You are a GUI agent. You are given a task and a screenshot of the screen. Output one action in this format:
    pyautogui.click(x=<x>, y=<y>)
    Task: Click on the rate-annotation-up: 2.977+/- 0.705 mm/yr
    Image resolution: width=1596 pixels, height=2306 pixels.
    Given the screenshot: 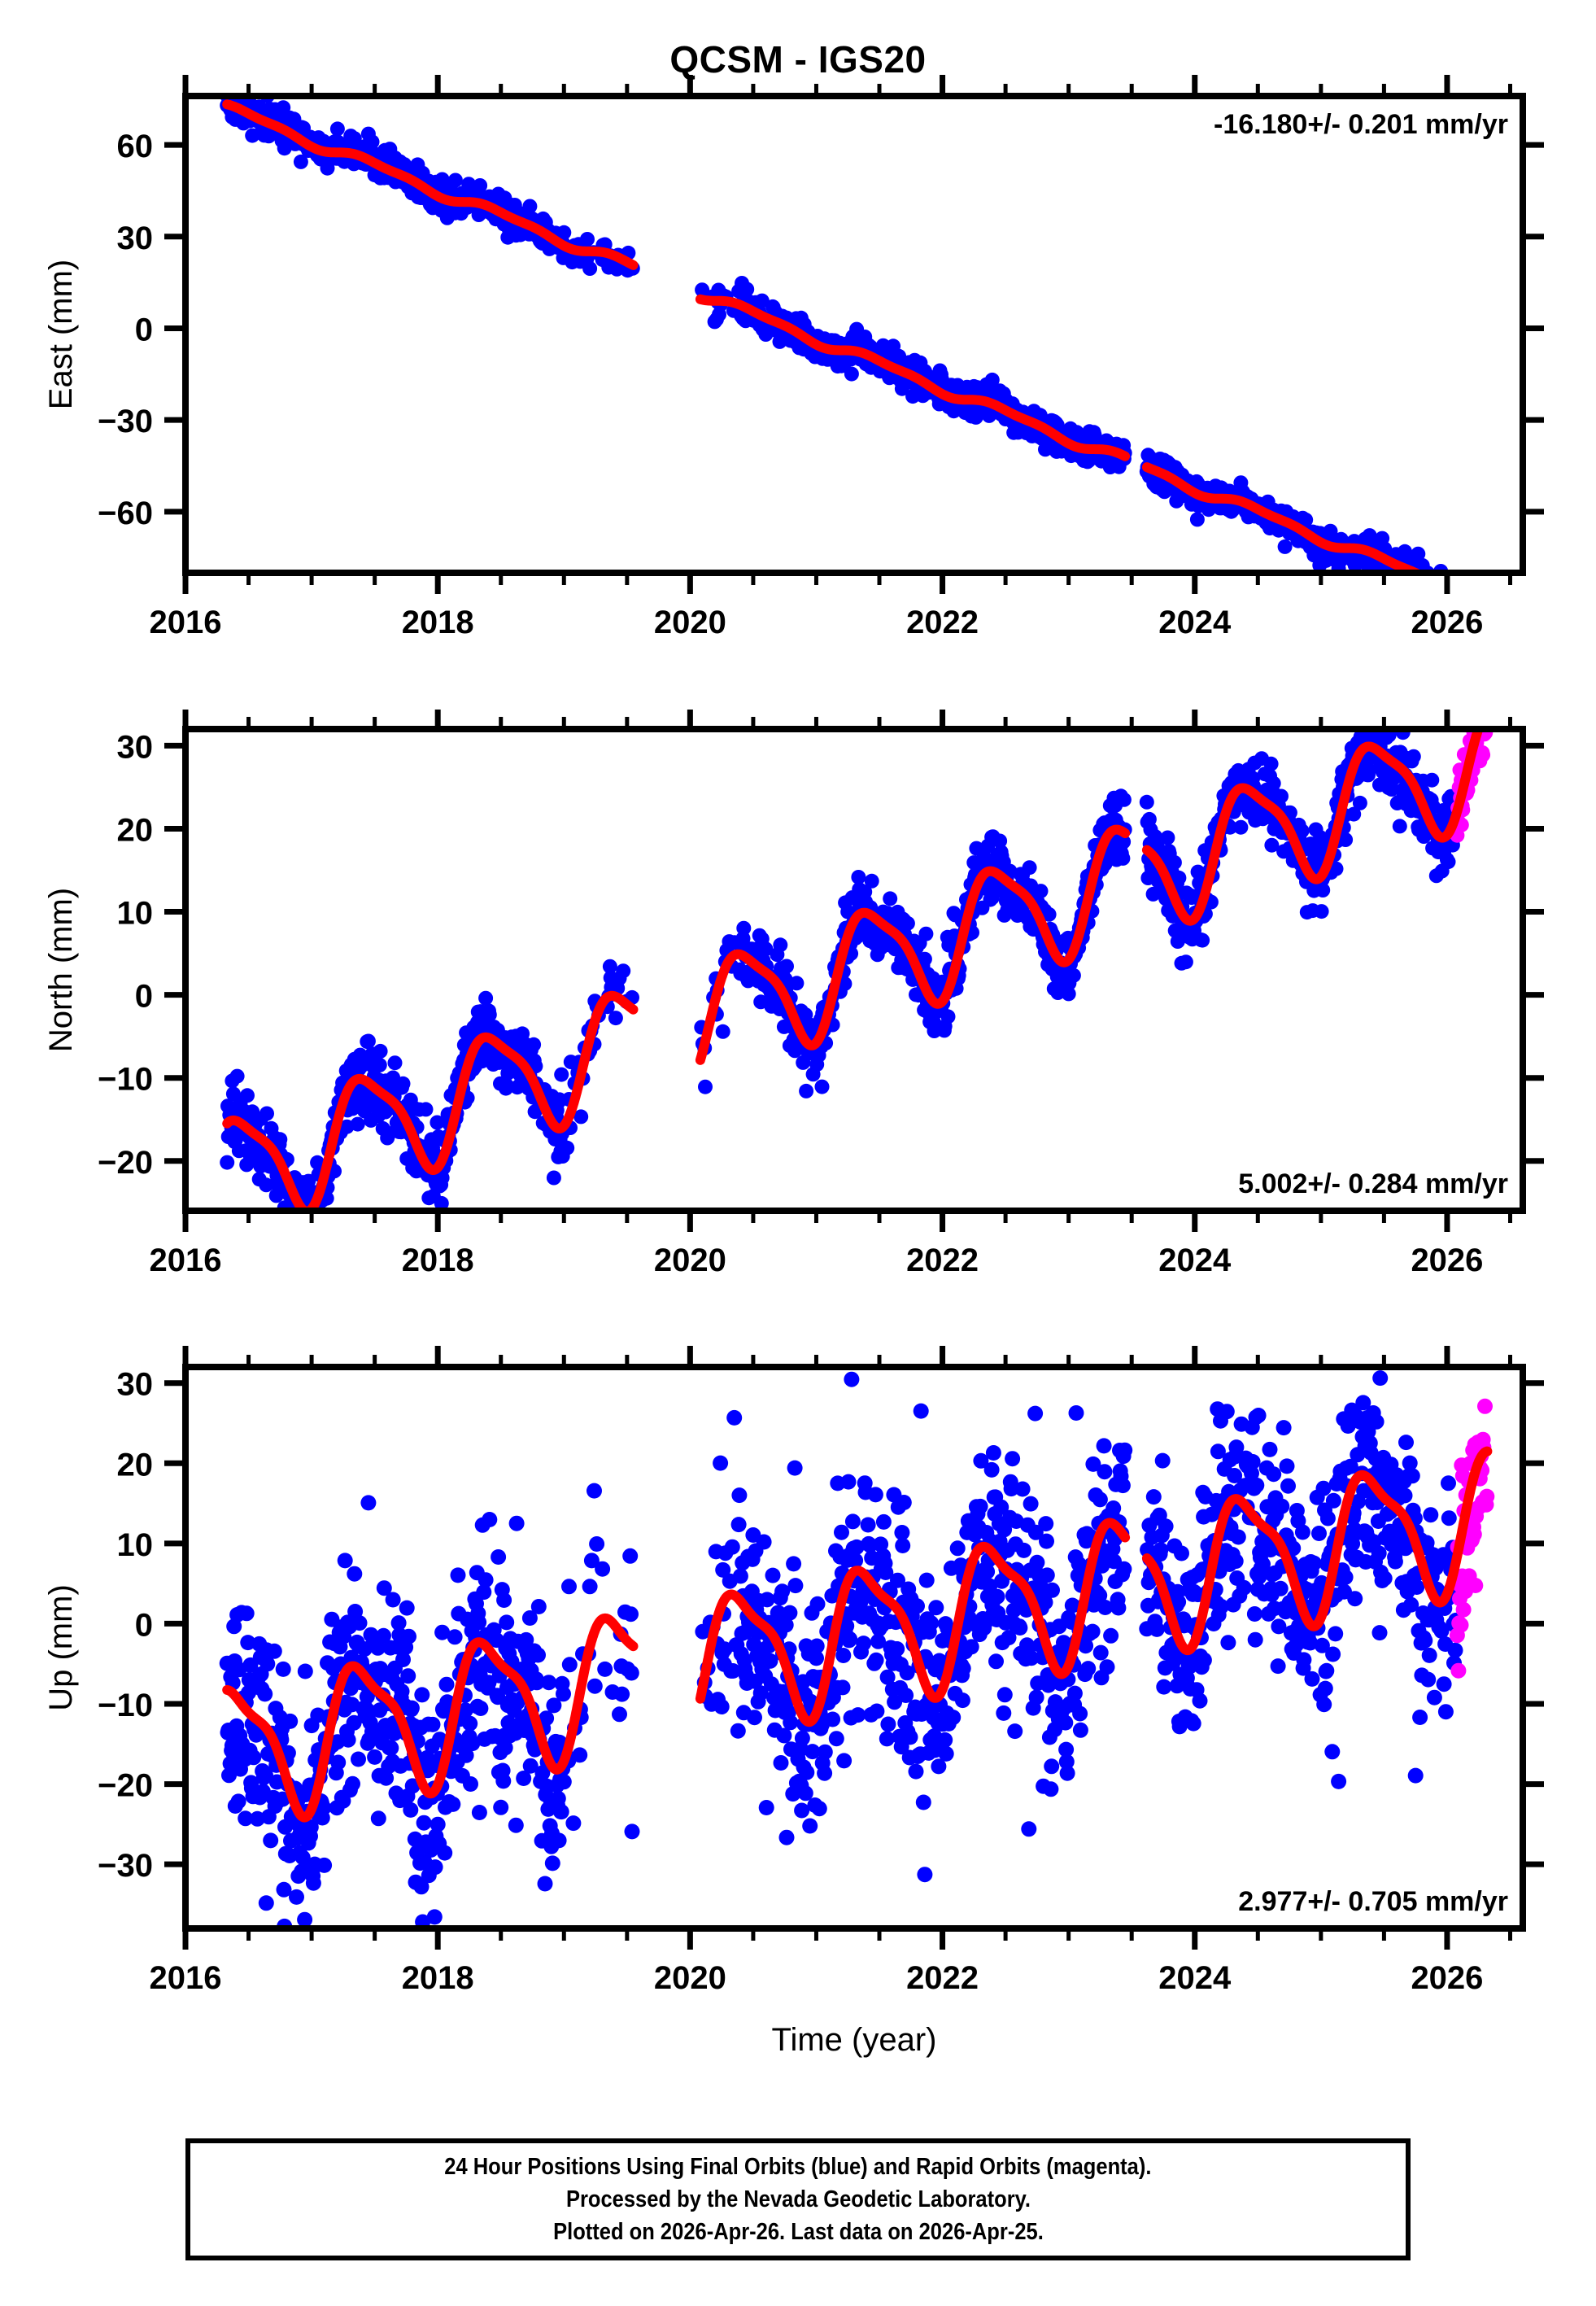 What is the action you would take?
    pyautogui.click(x=1373, y=1901)
    